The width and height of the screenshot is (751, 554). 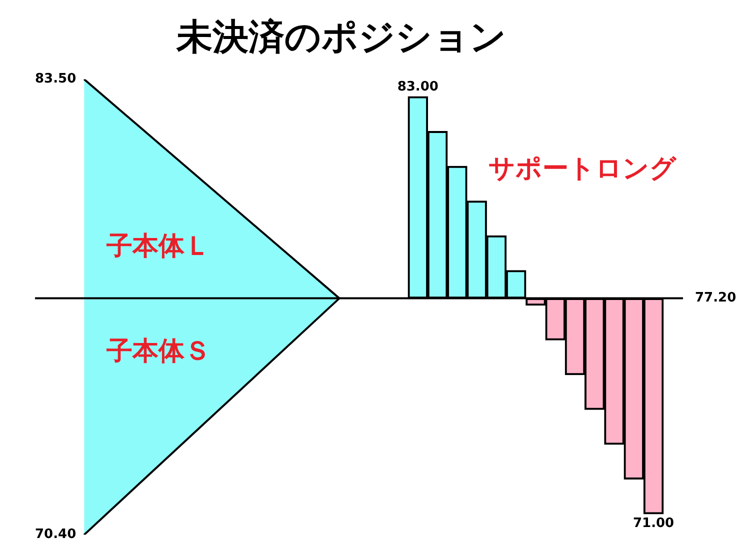 I want to click on data-label: 83.00, so click(x=417, y=86).